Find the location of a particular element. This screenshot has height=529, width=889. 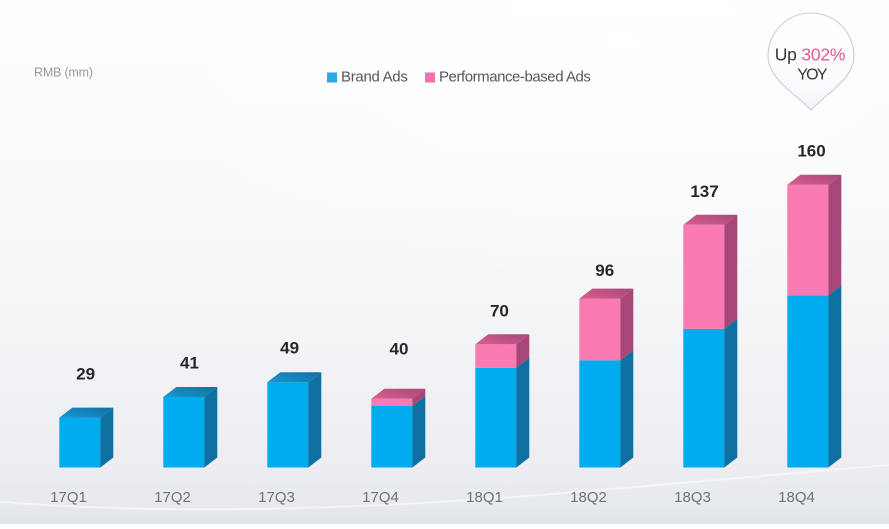

svg-text: 41 is located at coordinates (189, 362).